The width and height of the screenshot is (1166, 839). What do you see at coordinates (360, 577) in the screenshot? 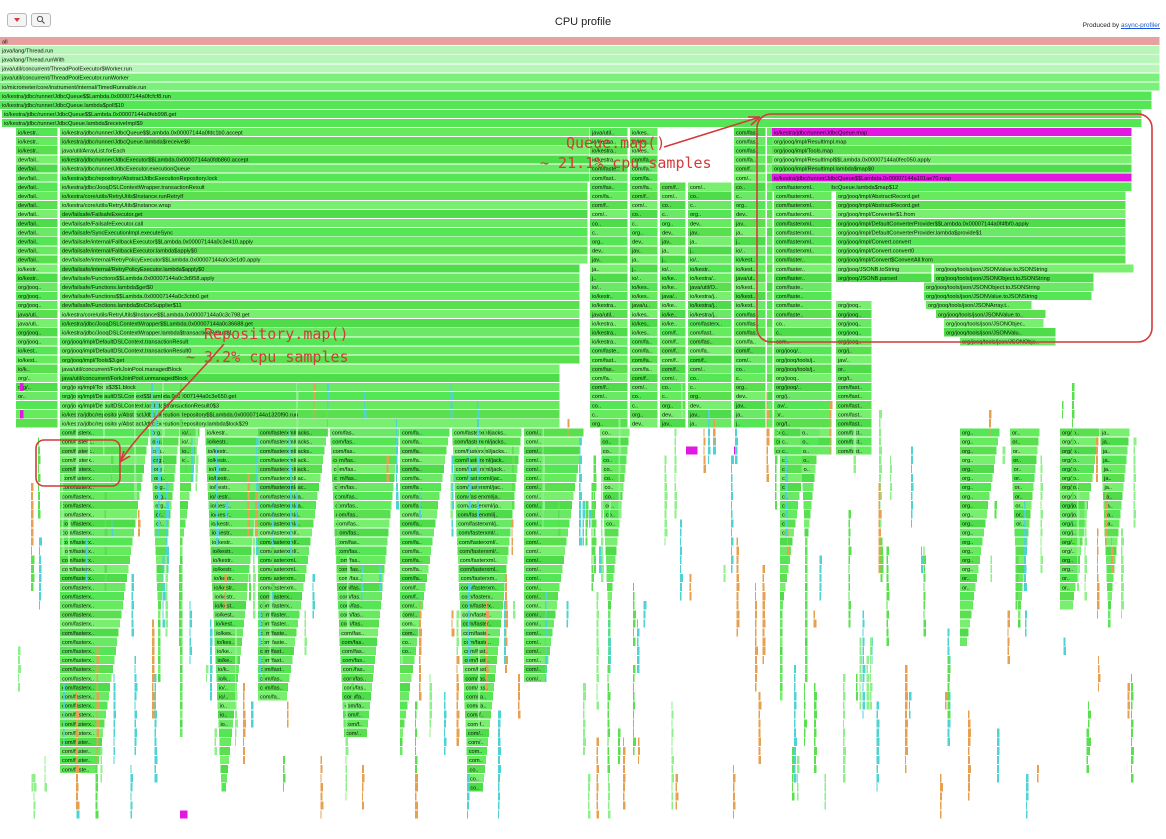
I see `flame-frame-deep: com/fas..` at bounding box center [360, 577].